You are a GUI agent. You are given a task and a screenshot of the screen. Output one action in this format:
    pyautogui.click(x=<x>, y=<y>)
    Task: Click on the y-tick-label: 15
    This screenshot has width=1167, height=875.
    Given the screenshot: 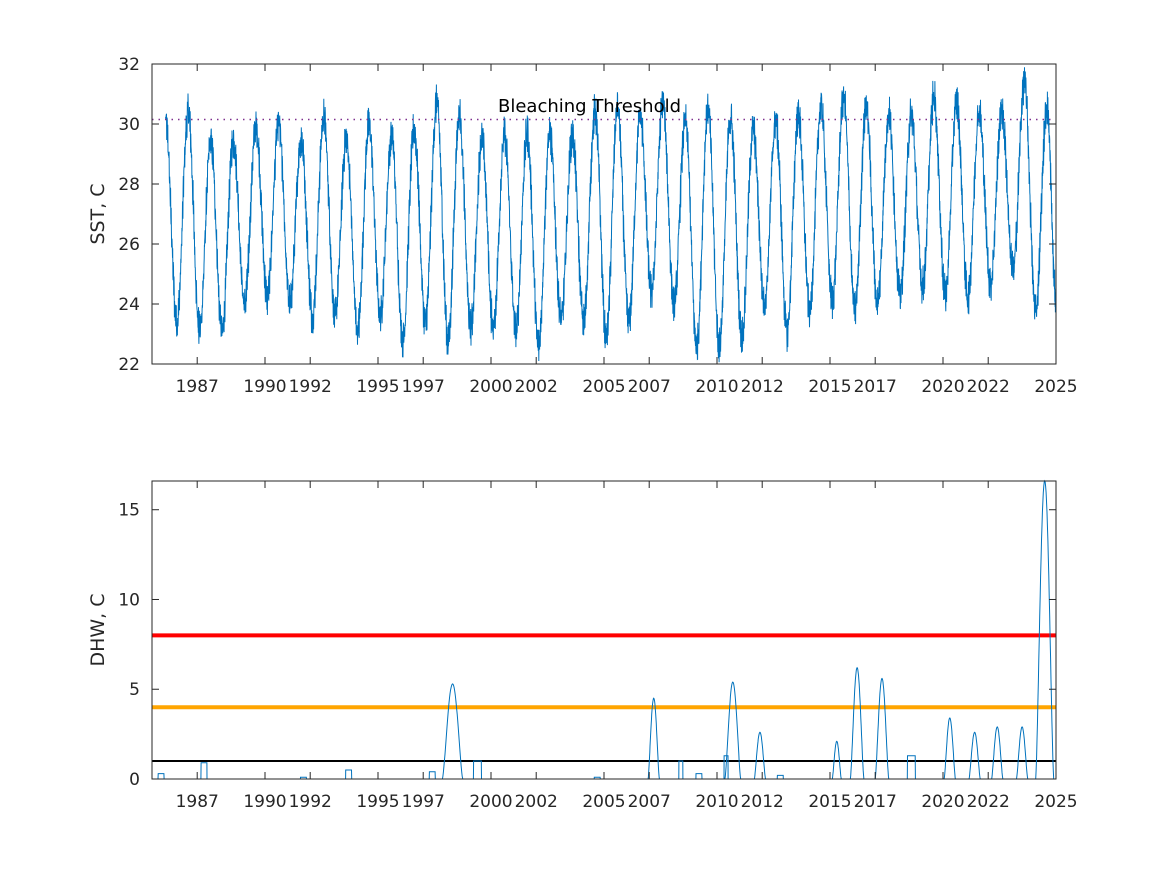 What is the action you would take?
    pyautogui.click(x=129, y=511)
    